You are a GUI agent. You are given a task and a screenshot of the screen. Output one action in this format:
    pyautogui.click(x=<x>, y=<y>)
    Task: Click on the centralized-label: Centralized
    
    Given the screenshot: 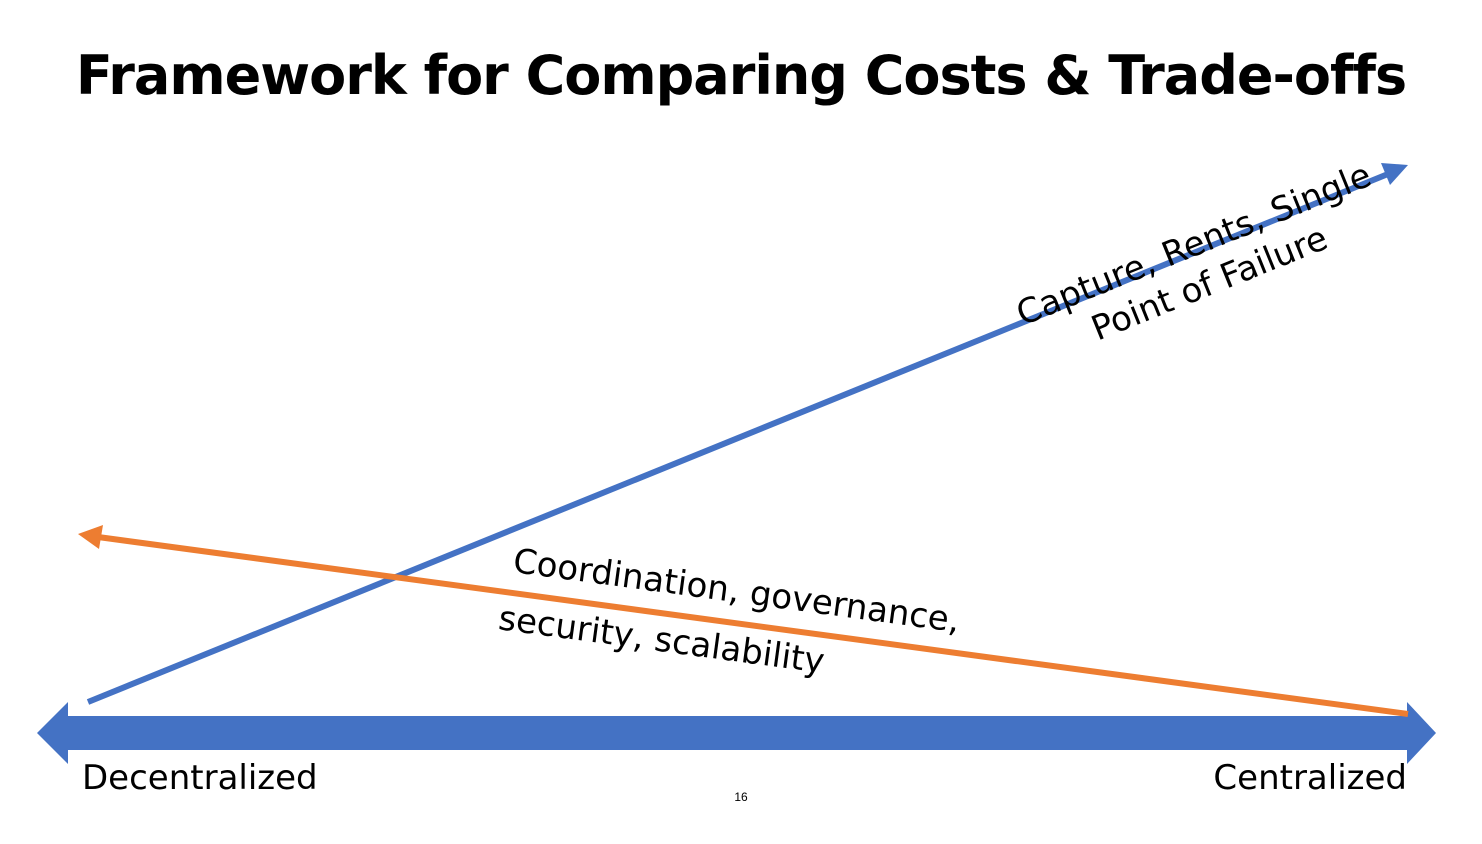 What is the action you would take?
    pyautogui.click(x=1310, y=778)
    